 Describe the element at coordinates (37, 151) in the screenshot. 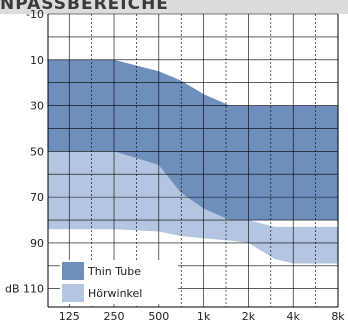

I see `y-tick-label: 50` at that location.